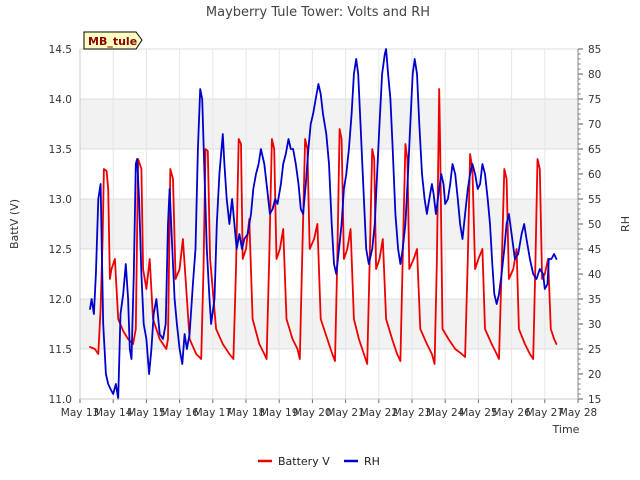  What do you see at coordinates (445, 413) in the screenshot?
I see `x-tick-label: May 24` at bounding box center [445, 413].